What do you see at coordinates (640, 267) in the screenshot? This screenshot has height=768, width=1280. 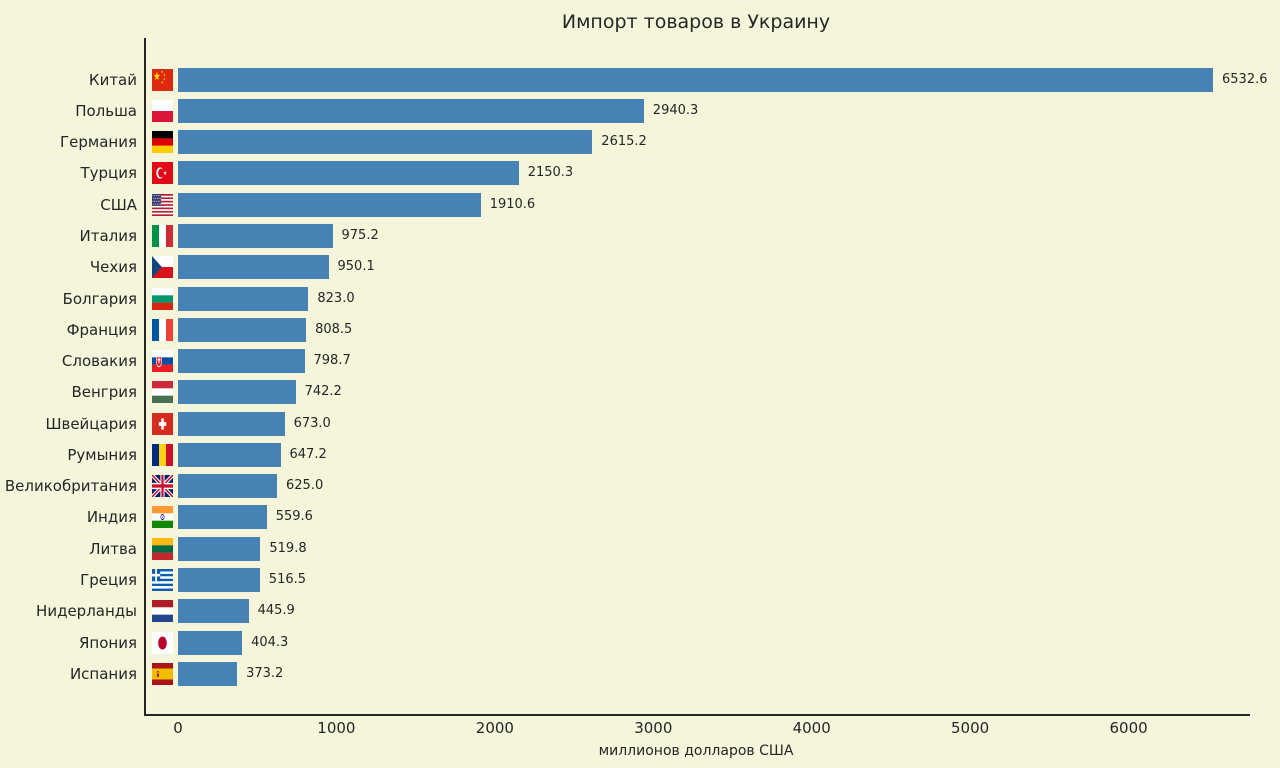 I see `bar-row: Чехия 950.1` at bounding box center [640, 267].